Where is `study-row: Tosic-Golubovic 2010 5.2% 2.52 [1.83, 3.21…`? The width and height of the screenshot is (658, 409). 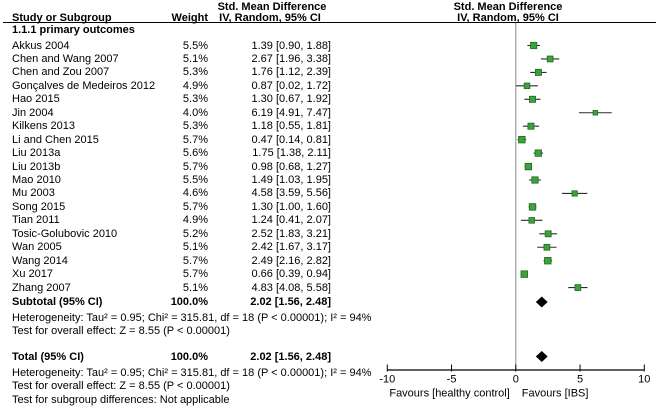
study-row: Tosic-Golubovic 2010 5.2% 2.52 [1.83, 3.21… is located at coordinates (190, 234).